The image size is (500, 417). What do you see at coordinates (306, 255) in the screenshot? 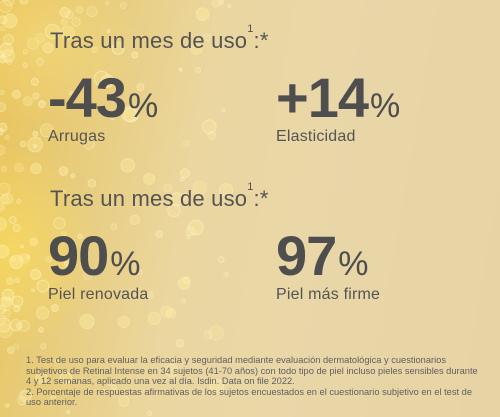
I see `stat-value: 97` at bounding box center [306, 255].